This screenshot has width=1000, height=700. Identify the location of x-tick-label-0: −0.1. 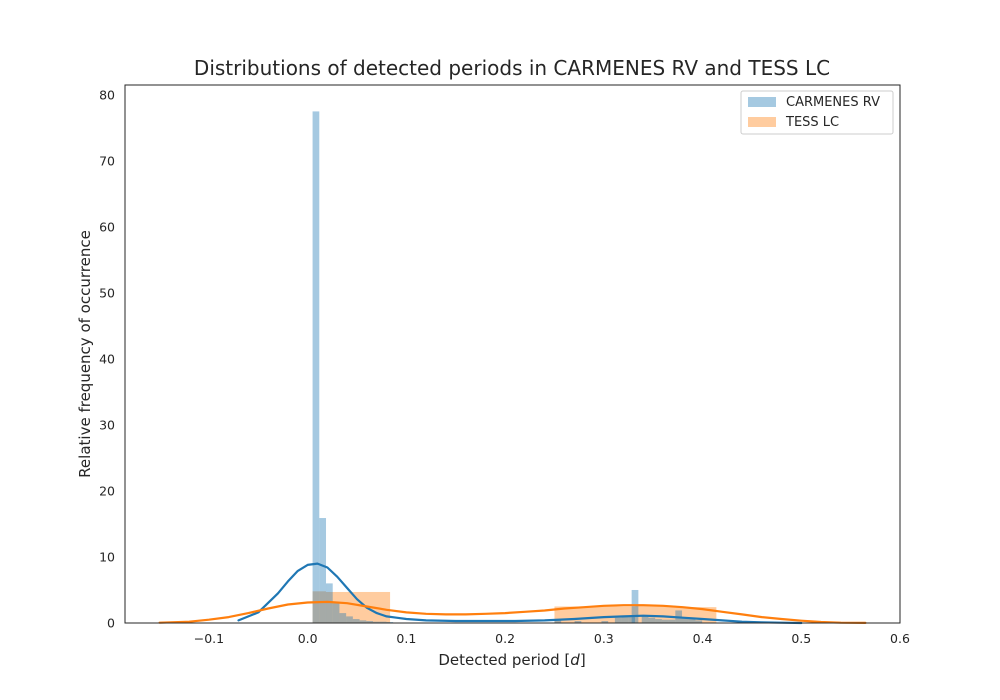
(209, 638).